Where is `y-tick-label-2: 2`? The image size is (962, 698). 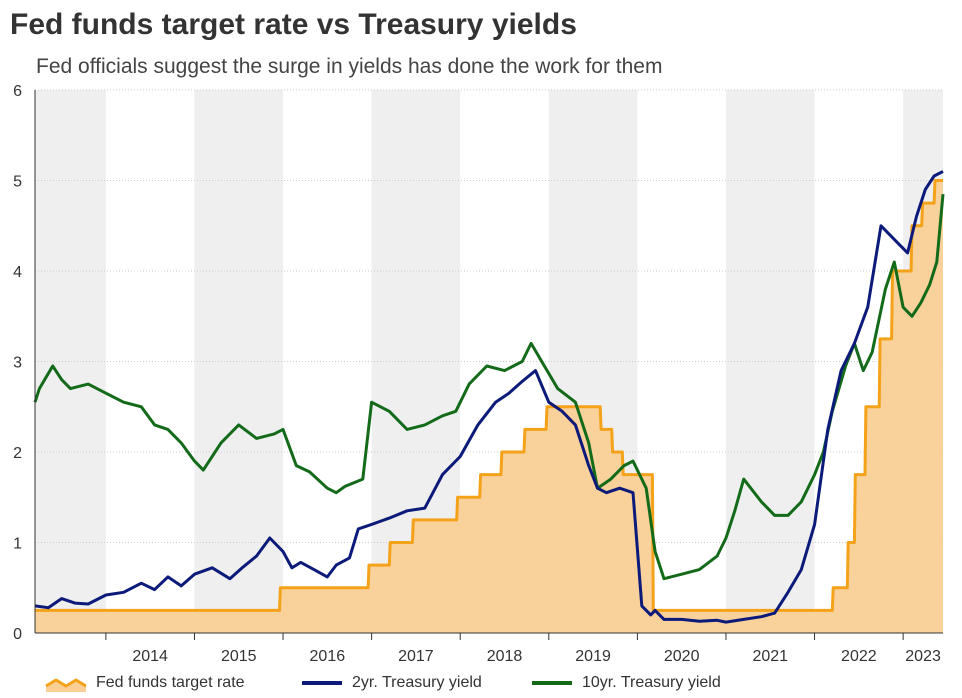
y-tick-label-2: 2 is located at coordinates (17, 453).